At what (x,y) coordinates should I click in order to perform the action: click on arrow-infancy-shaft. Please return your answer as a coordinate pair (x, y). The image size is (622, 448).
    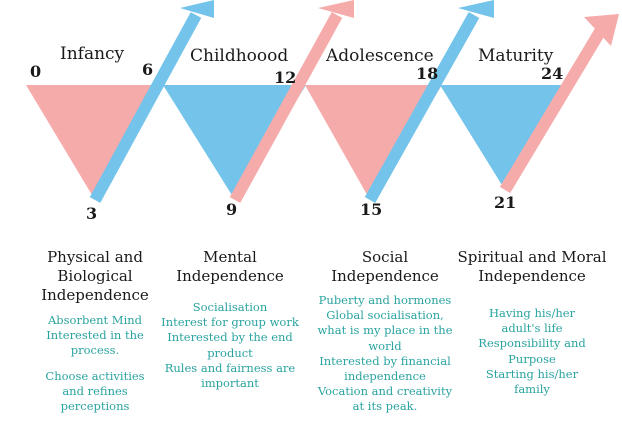
    Looking at the image, I should click on (145, 107).